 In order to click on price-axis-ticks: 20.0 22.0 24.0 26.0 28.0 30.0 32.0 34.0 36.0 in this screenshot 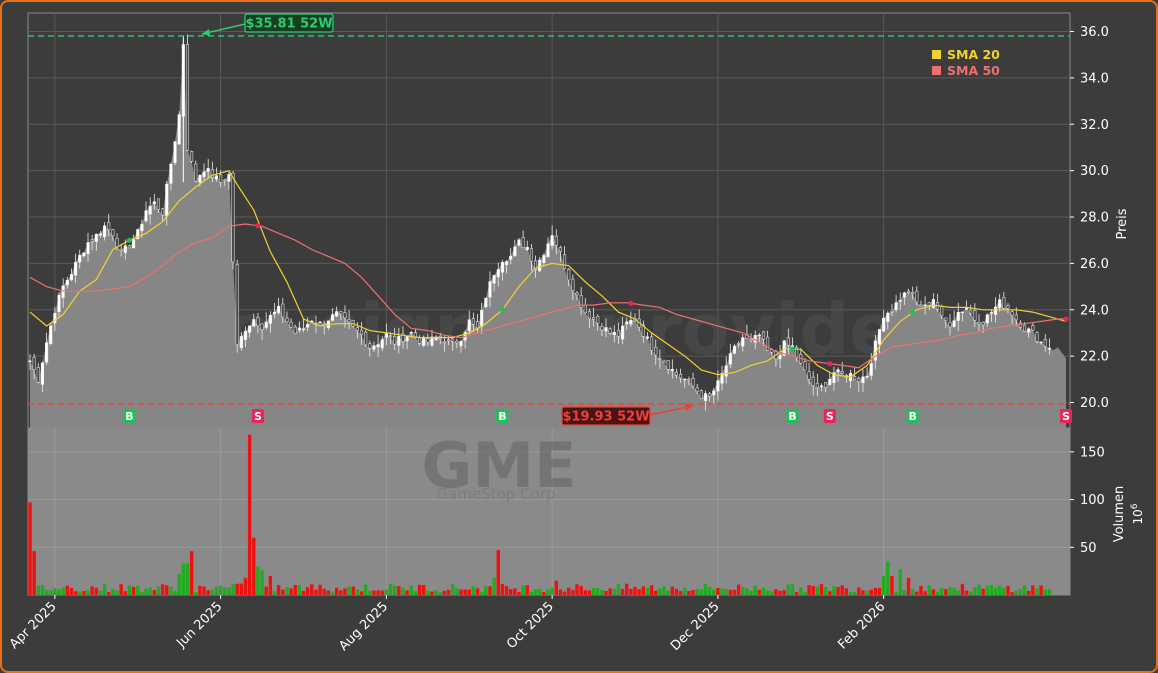, I will do `click(1089, 218)`.